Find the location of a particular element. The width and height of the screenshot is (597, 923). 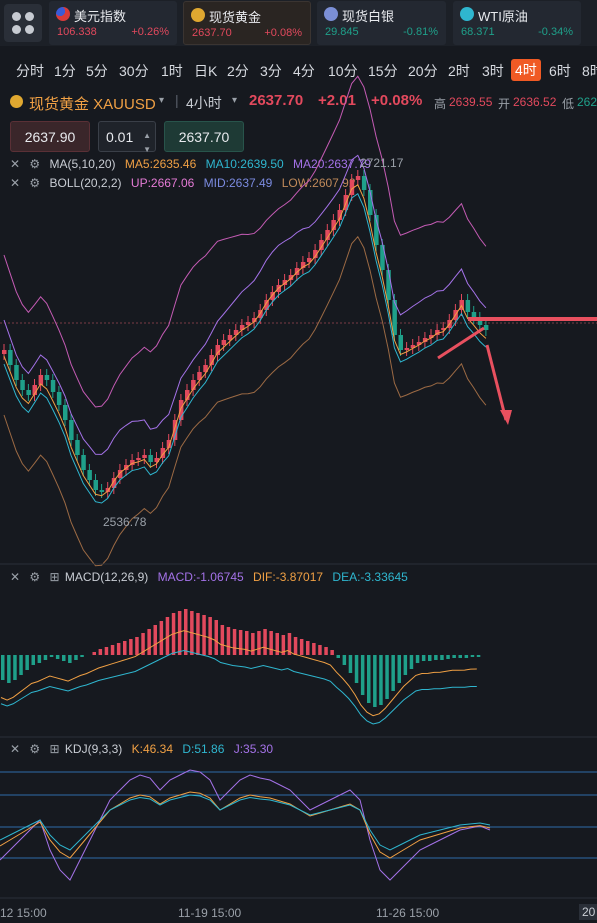

high-value: 2639.55 is located at coordinates (471, 102).